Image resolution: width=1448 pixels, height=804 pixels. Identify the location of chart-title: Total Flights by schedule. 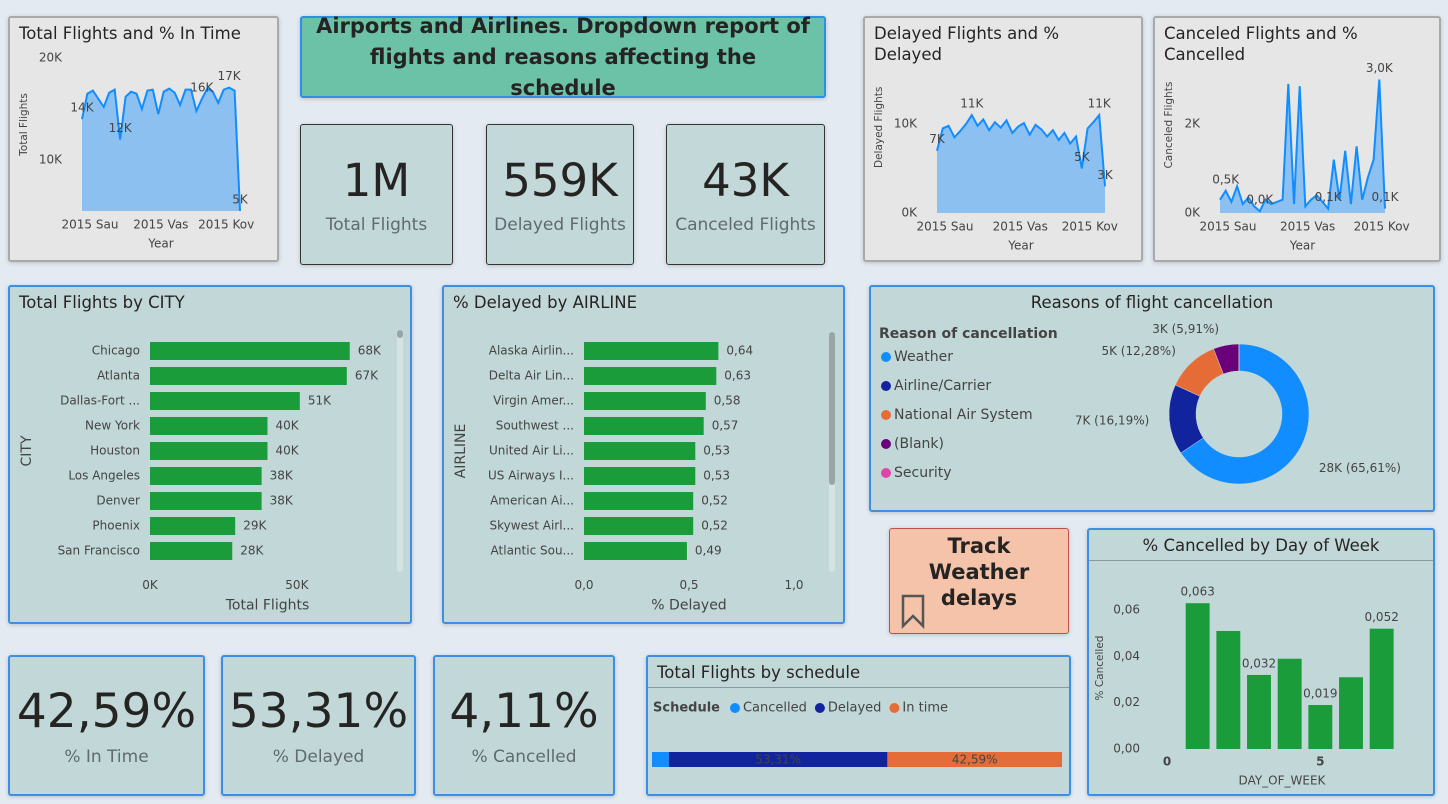
(858, 672).